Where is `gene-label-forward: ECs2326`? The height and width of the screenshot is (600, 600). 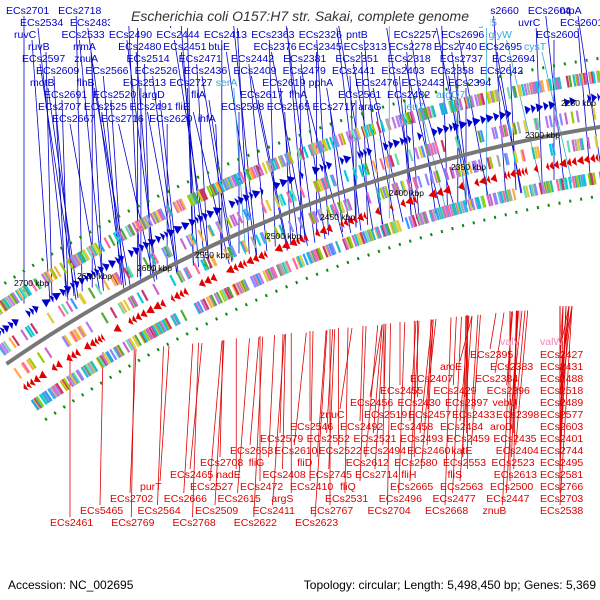
gene-label-forward: ECs2326 is located at coordinates (320, 35).